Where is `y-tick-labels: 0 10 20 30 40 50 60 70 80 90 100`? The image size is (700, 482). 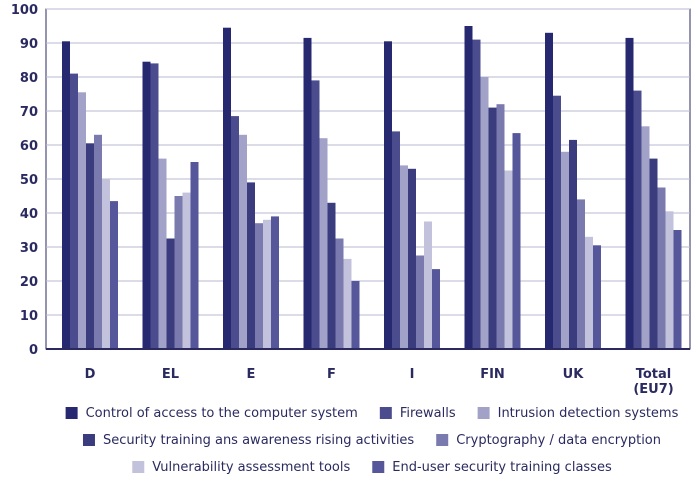 y-tick-labels: 0 10 20 30 40 50 60 70 80 90 100 is located at coordinates (24, 180).